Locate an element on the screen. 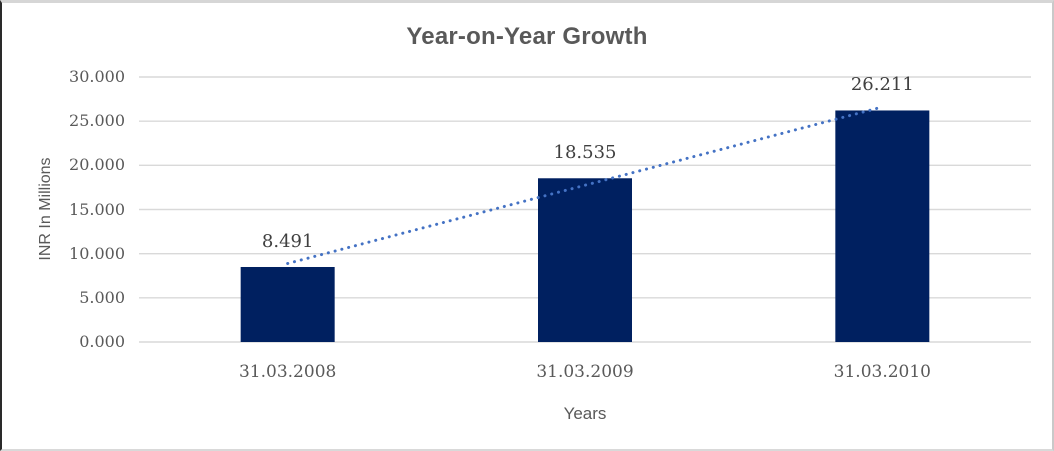  x-axis-title: Years is located at coordinates (585, 413).